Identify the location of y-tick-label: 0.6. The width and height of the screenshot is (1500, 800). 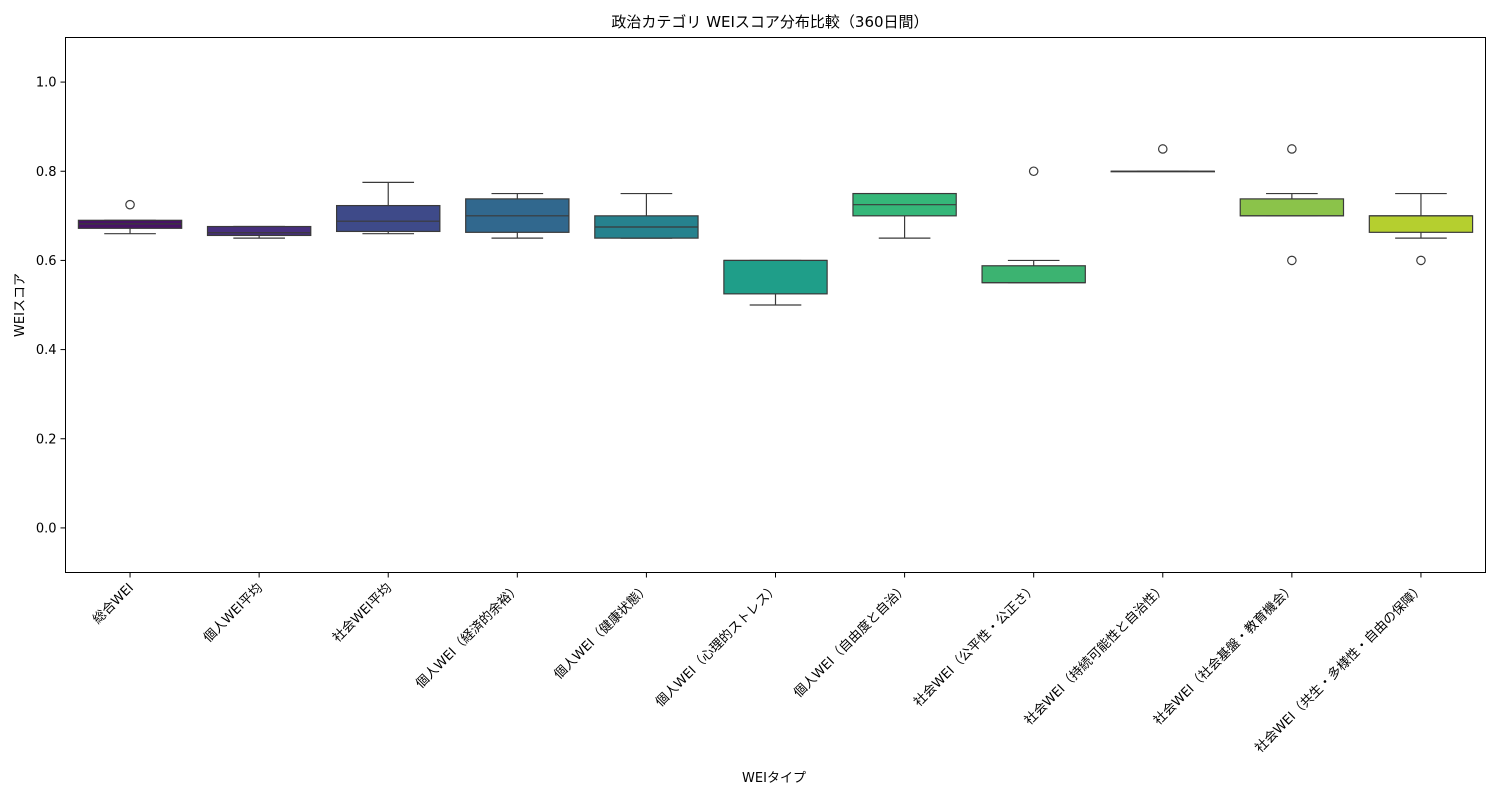
(46, 261).